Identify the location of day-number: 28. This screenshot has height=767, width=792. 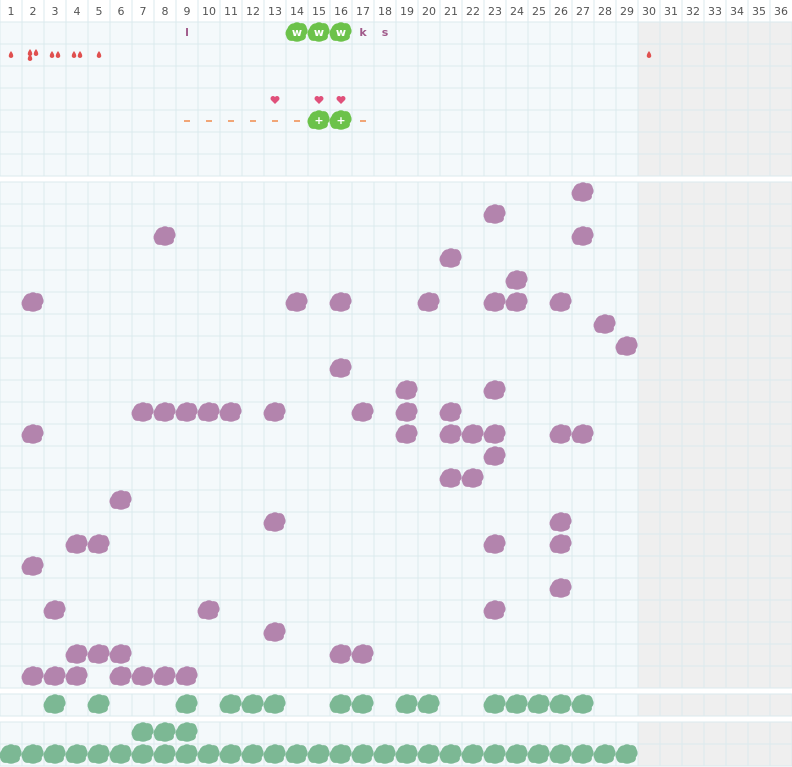
(605, 11).